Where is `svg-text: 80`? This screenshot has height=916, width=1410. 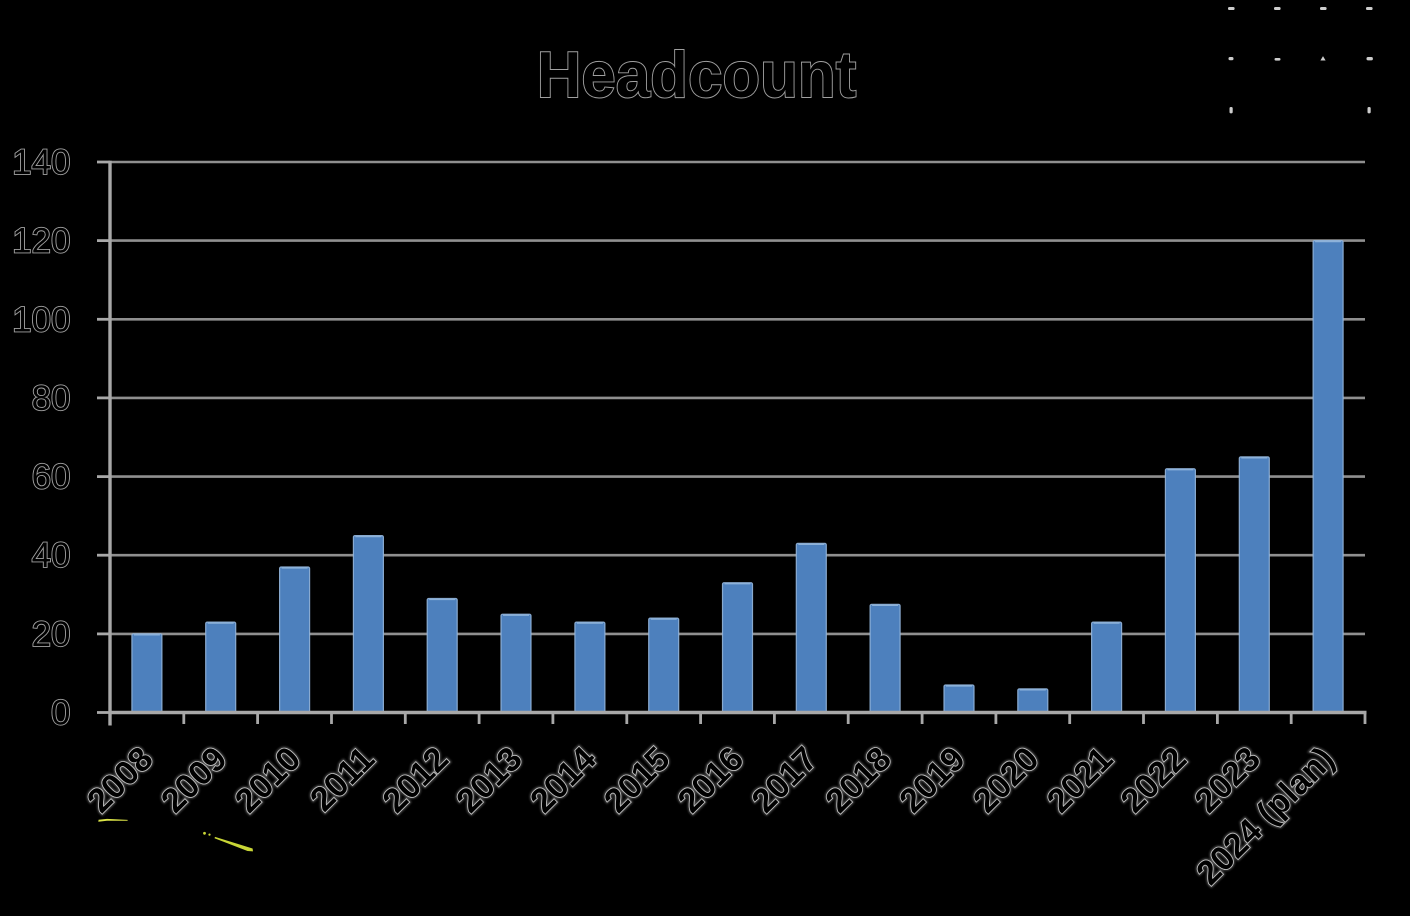
svg-text: 80 is located at coordinates (51, 398).